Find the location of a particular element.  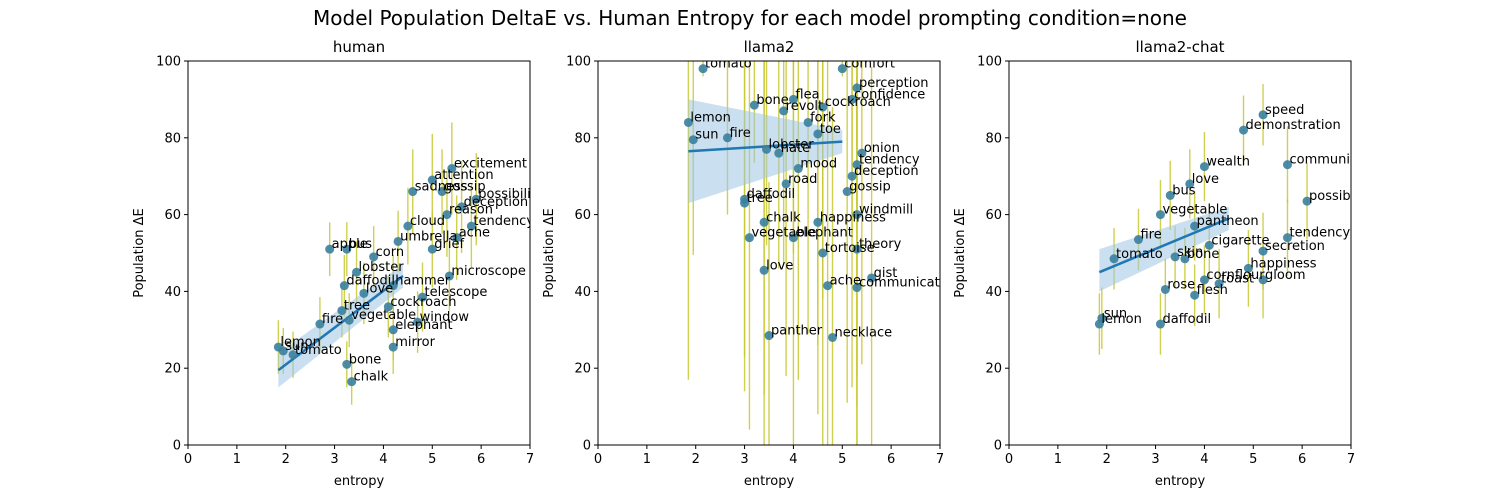

point-label-sadness: sadness is located at coordinates (441, 187).